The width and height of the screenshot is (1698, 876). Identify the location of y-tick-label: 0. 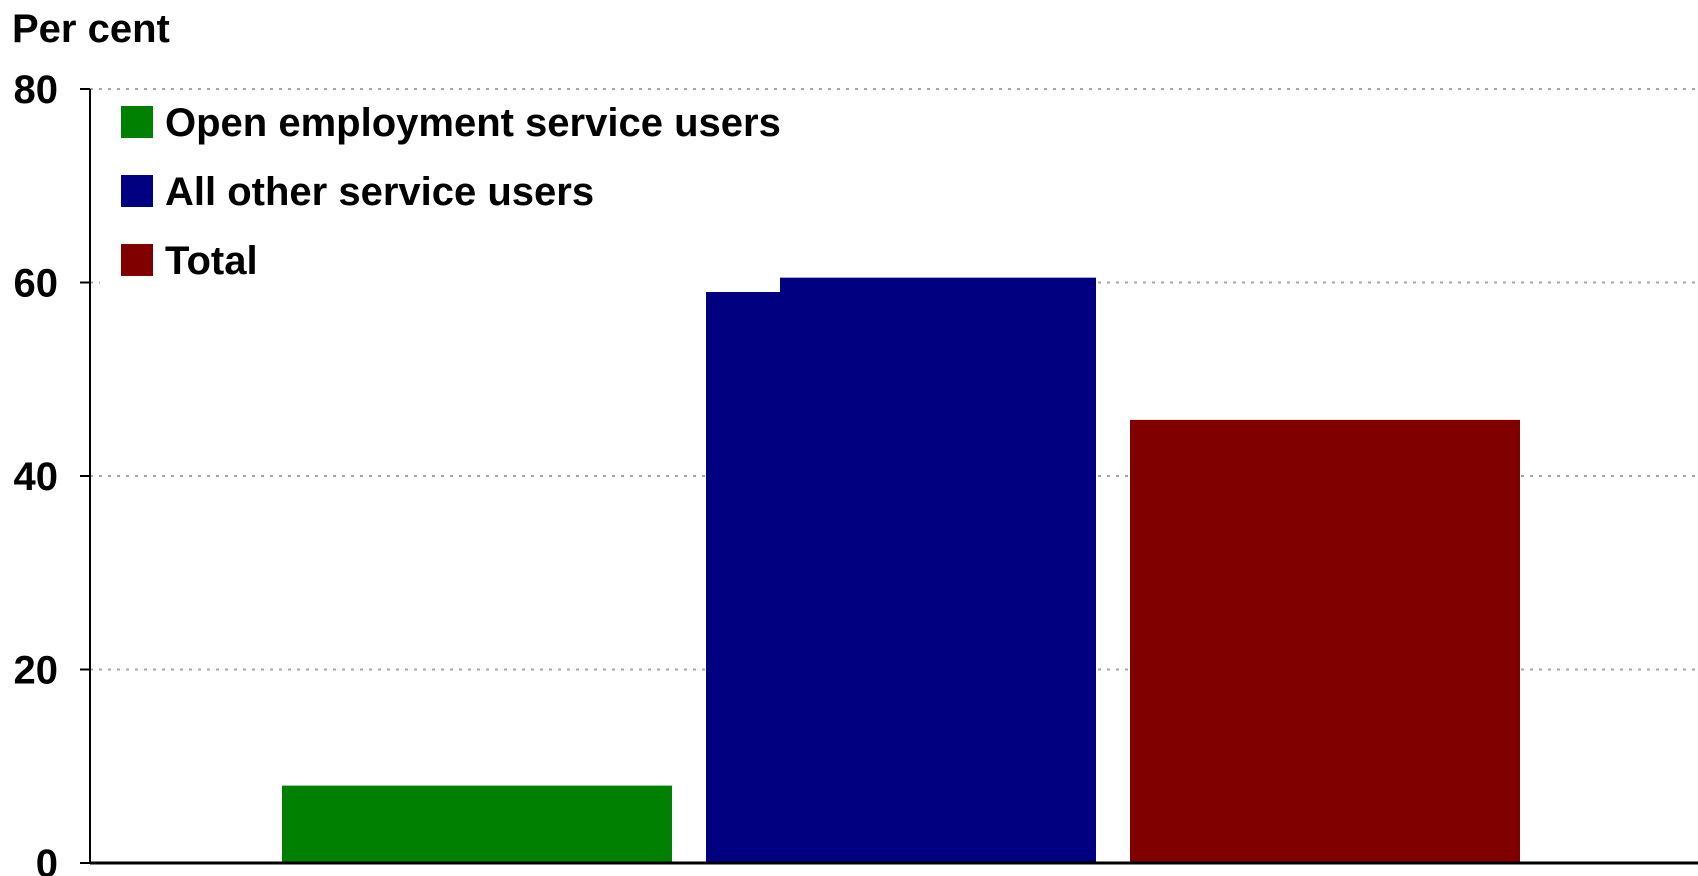
(47, 859).